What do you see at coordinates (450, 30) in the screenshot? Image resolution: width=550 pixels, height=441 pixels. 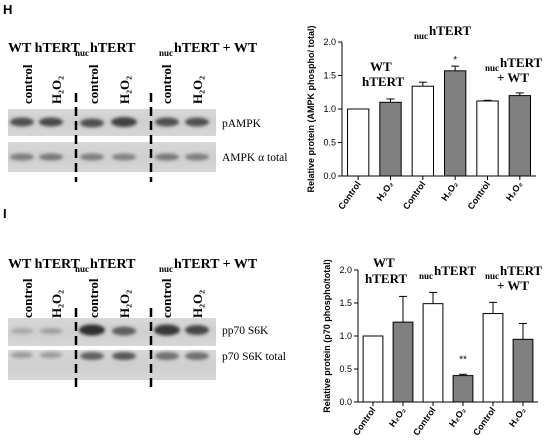 I see `chart-h-group2-line1: hTERT` at bounding box center [450, 30].